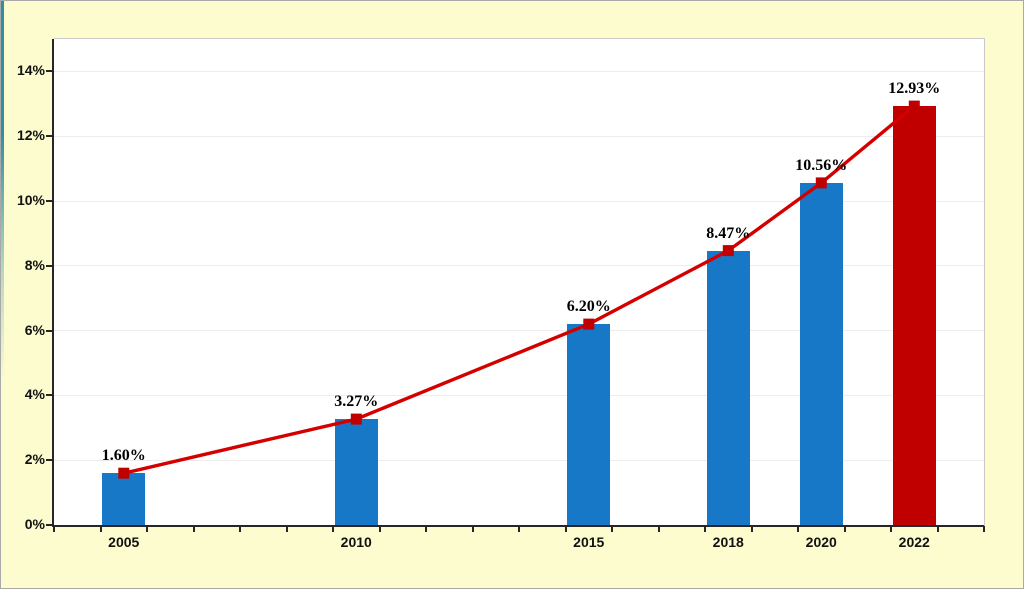 This screenshot has width=1024, height=589. Describe the element at coordinates (519, 460) in the screenshot. I see `gridline-2pct` at that location.